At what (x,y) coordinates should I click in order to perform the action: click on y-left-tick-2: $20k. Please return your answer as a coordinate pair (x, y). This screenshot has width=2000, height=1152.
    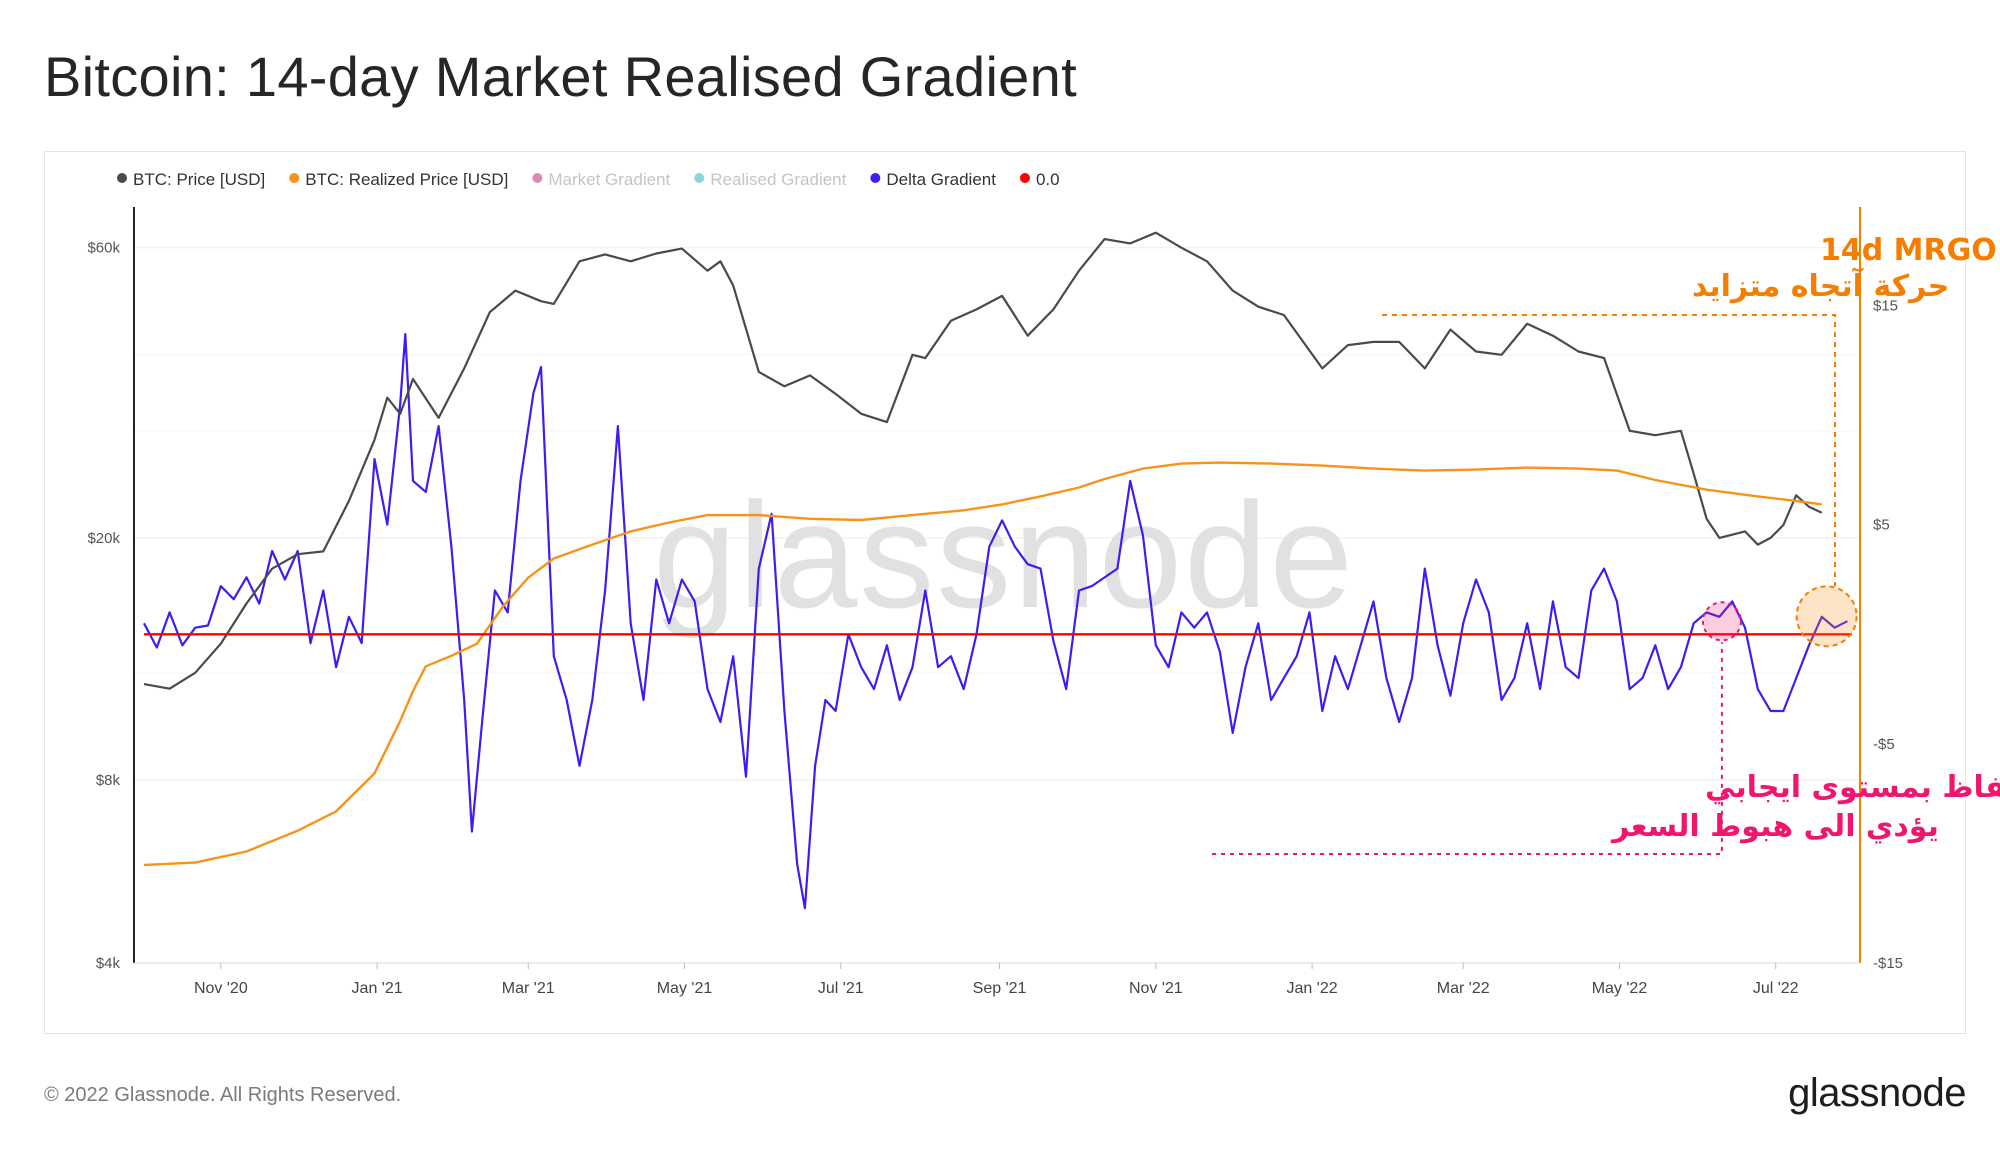
    Looking at the image, I should click on (103, 538).